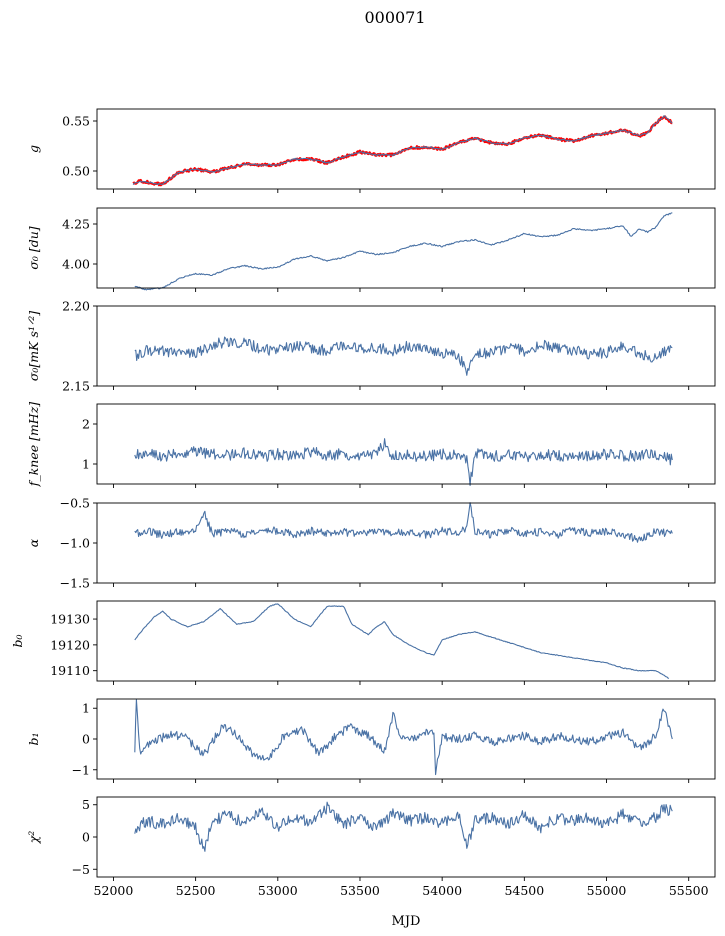 The width and height of the screenshot is (725, 936). What do you see at coordinates (76, 386) in the screenshot?
I see `y-tick-label: 2.15` at bounding box center [76, 386].